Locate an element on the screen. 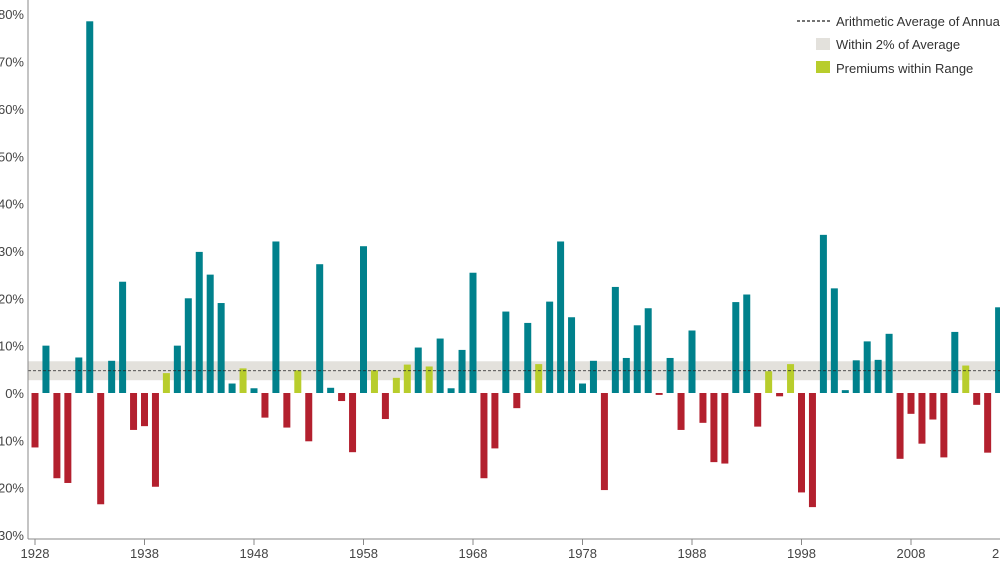 This screenshot has height=563, width=1000. bar-1951 is located at coordinates (287, 410).